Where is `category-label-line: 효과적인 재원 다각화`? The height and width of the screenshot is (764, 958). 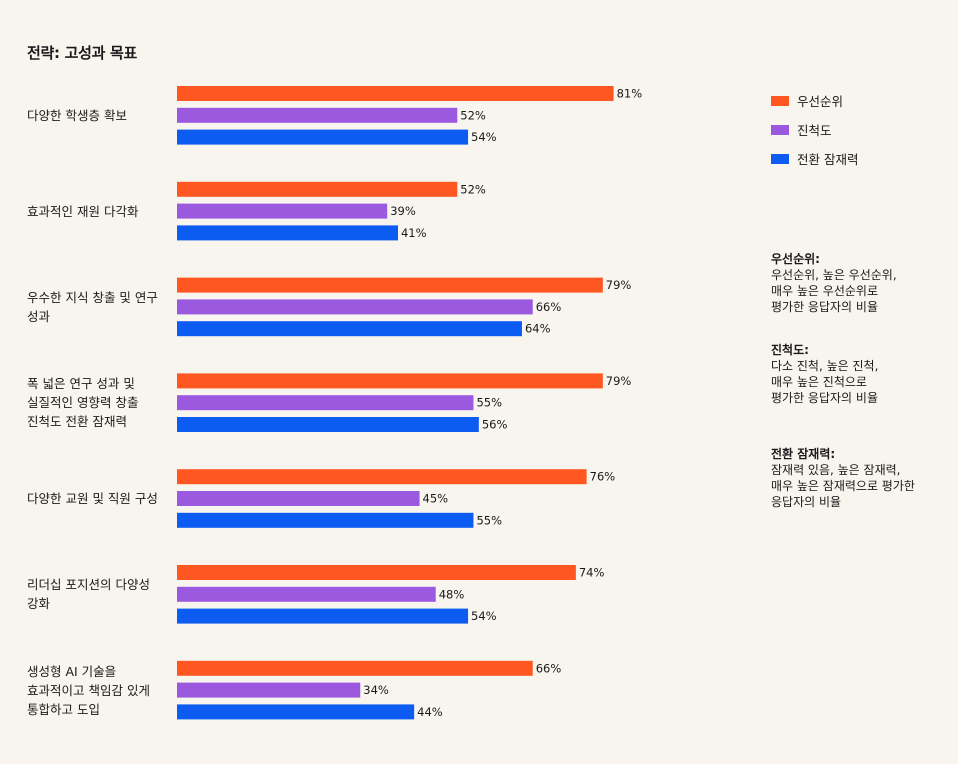 category-label-line: 효과적인 재원 다각화 is located at coordinates (83, 211).